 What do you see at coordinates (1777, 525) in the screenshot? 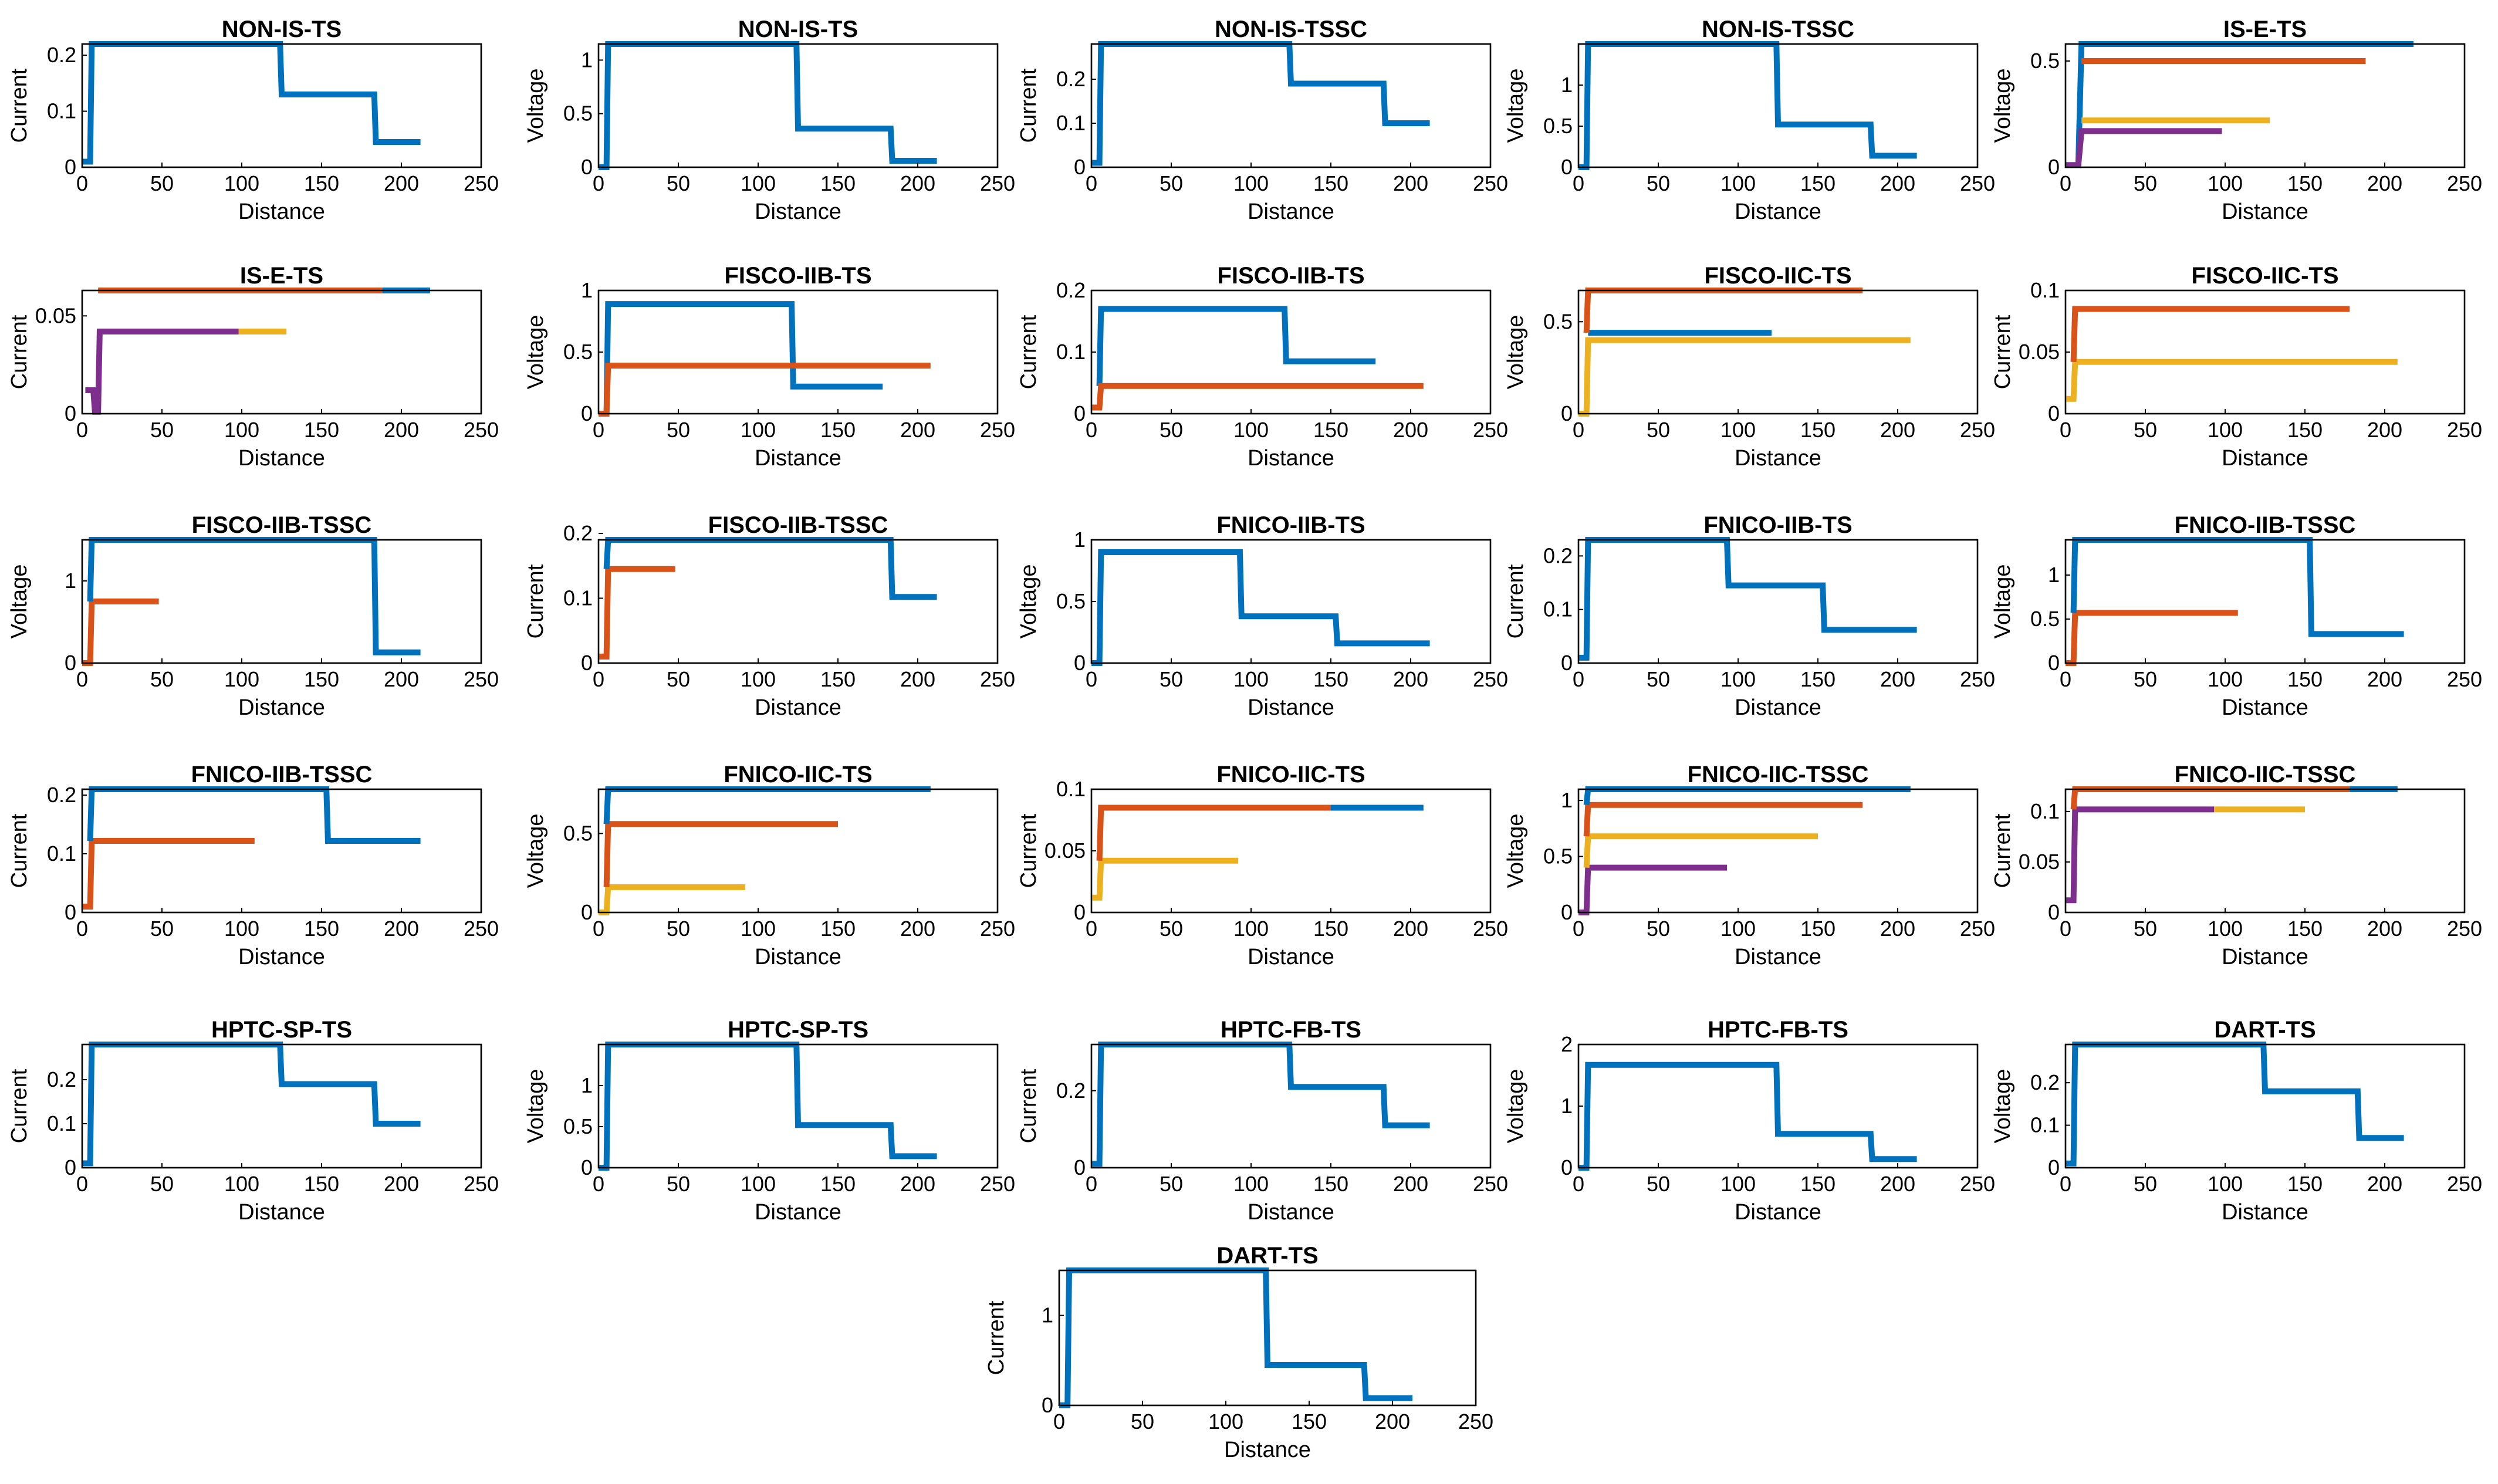
I see `chart-title: FNICO-IIB-TS` at bounding box center [1777, 525].